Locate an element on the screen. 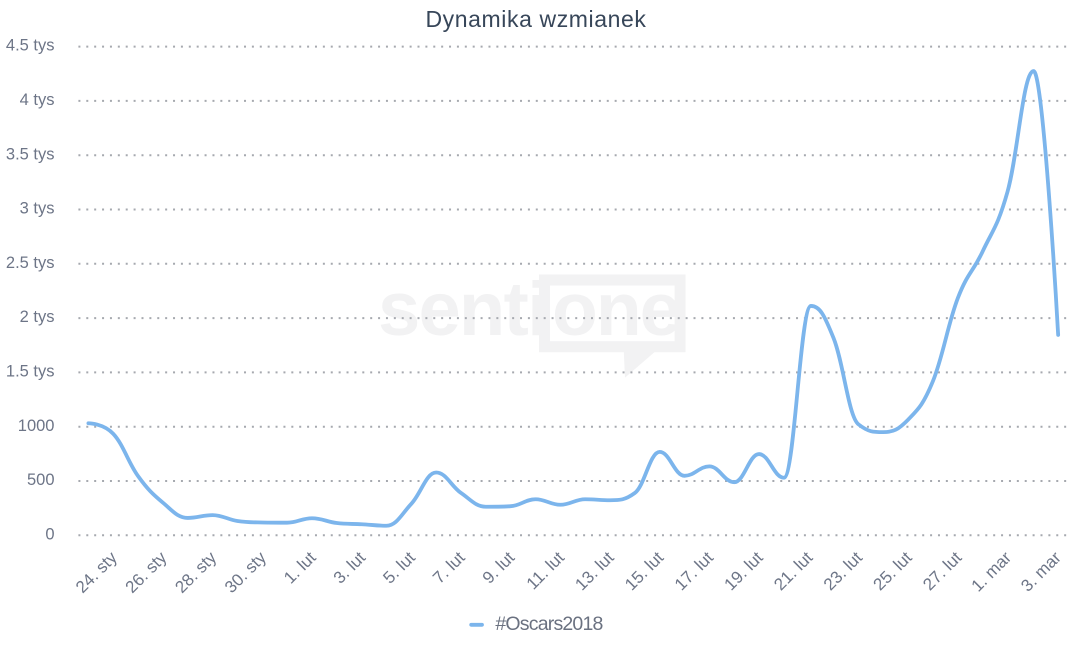 The height and width of the screenshot is (657, 1072). svg-text: 0 is located at coordinates (49, 534).